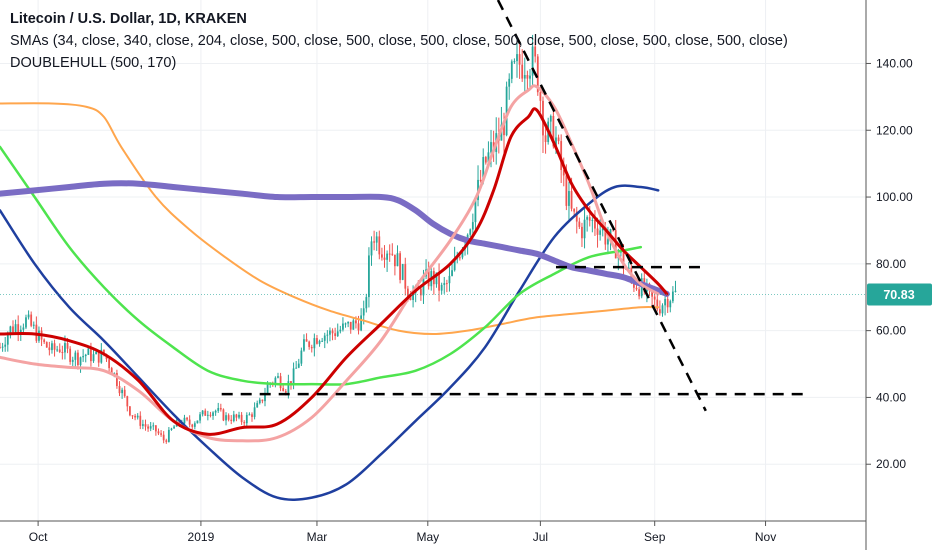 Image resolution: width=932 pixels, height=555 pixels. What do you see at coordinates (894, 63) in the screenshot?
I see `y-tick-label: 140.00` at bounding box center [894, 63].